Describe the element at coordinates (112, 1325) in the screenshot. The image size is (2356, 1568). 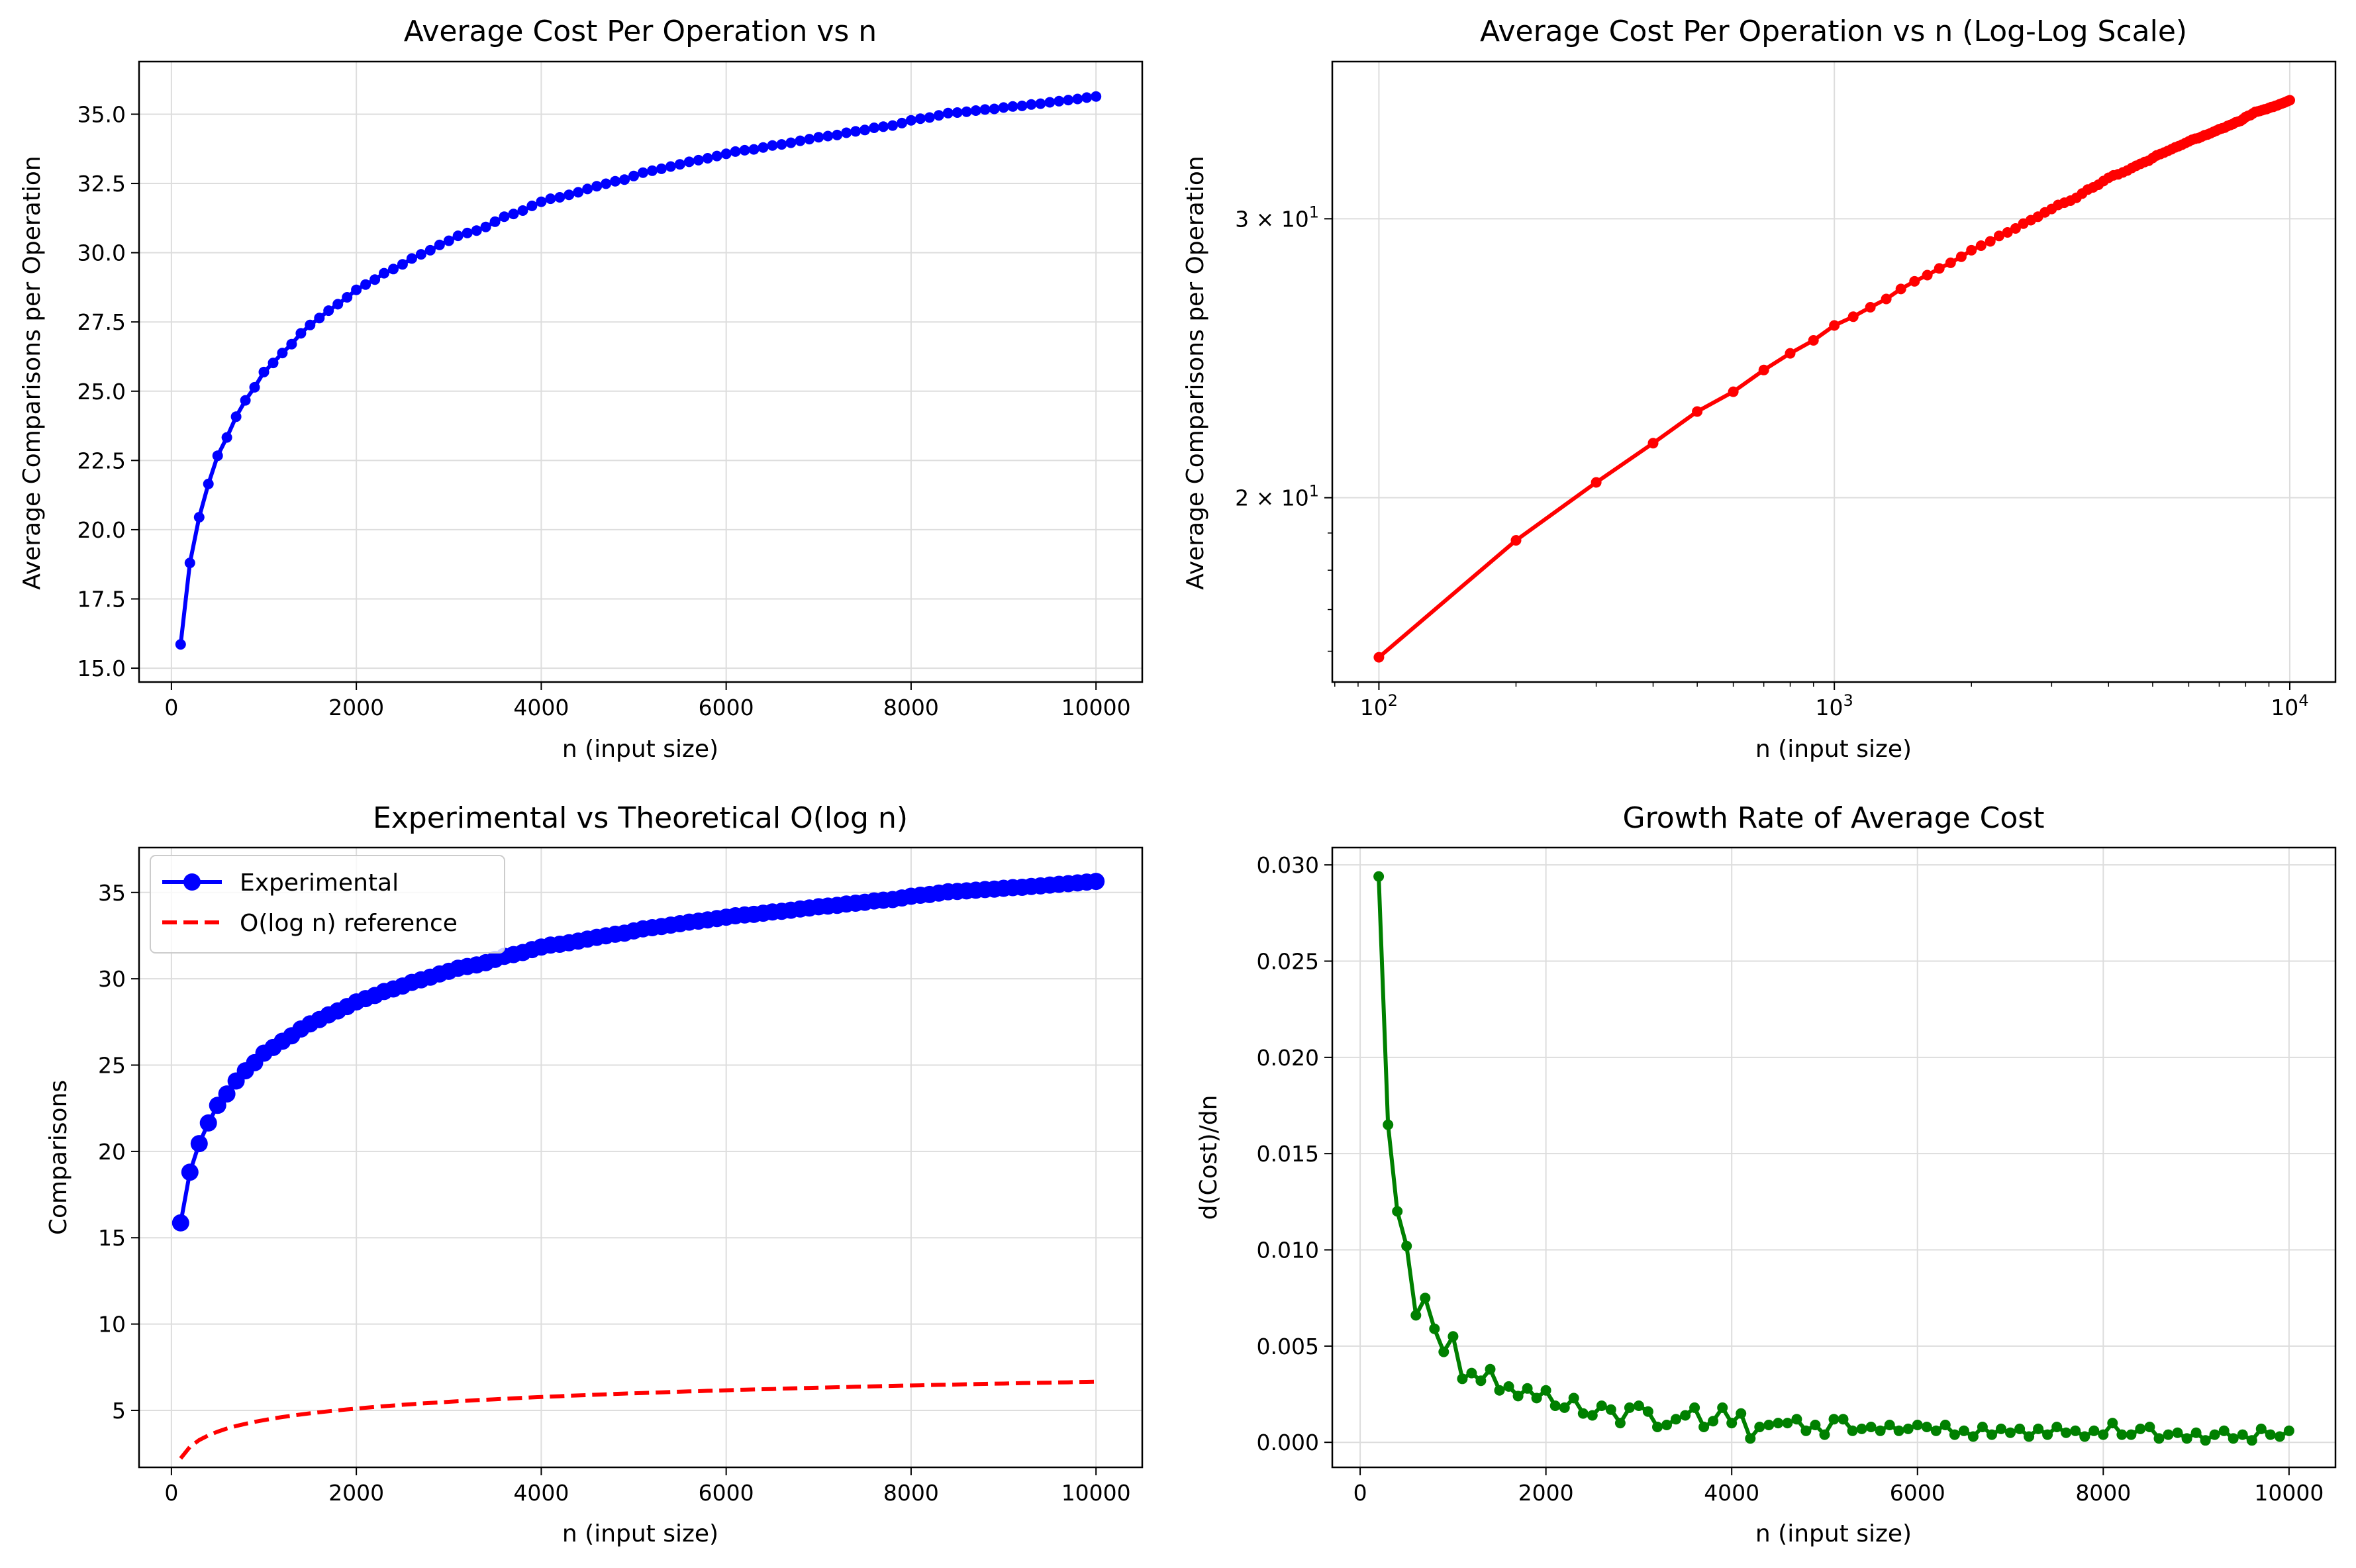
I see `y-tick-label: 10` at that location.